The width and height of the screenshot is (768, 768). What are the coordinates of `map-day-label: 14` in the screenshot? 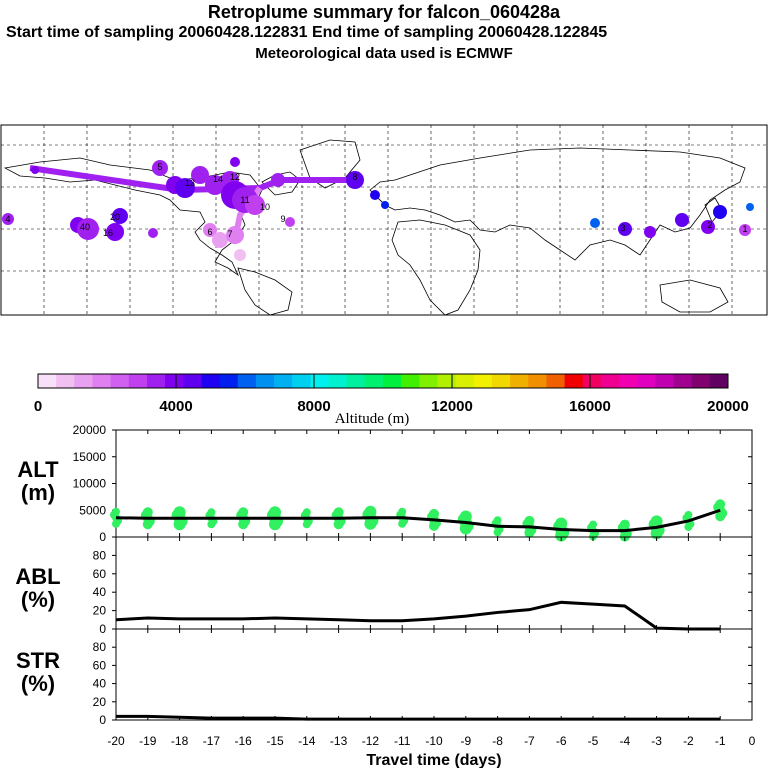 It's located at (218, 179).